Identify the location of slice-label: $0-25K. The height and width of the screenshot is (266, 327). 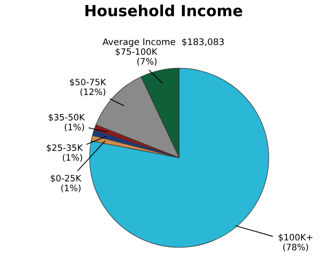
(66, 178).